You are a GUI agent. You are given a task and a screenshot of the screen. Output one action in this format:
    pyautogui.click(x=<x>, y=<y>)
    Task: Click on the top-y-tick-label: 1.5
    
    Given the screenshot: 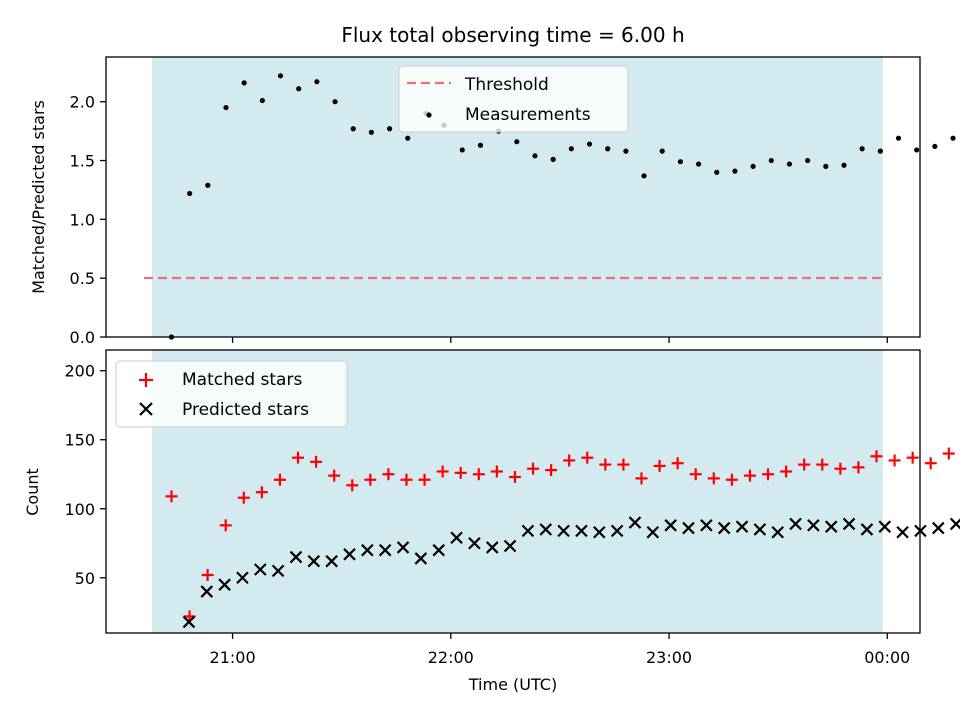 What is the action you would take?
    pyautogui.click(x=82, y=161)
    